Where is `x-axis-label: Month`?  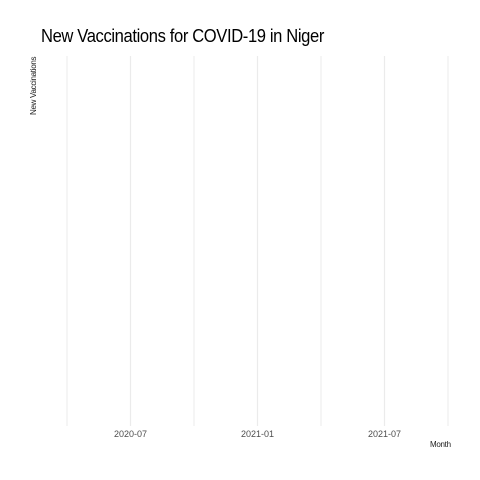 x-axis-label: Month is located at coordinates (440, 444).